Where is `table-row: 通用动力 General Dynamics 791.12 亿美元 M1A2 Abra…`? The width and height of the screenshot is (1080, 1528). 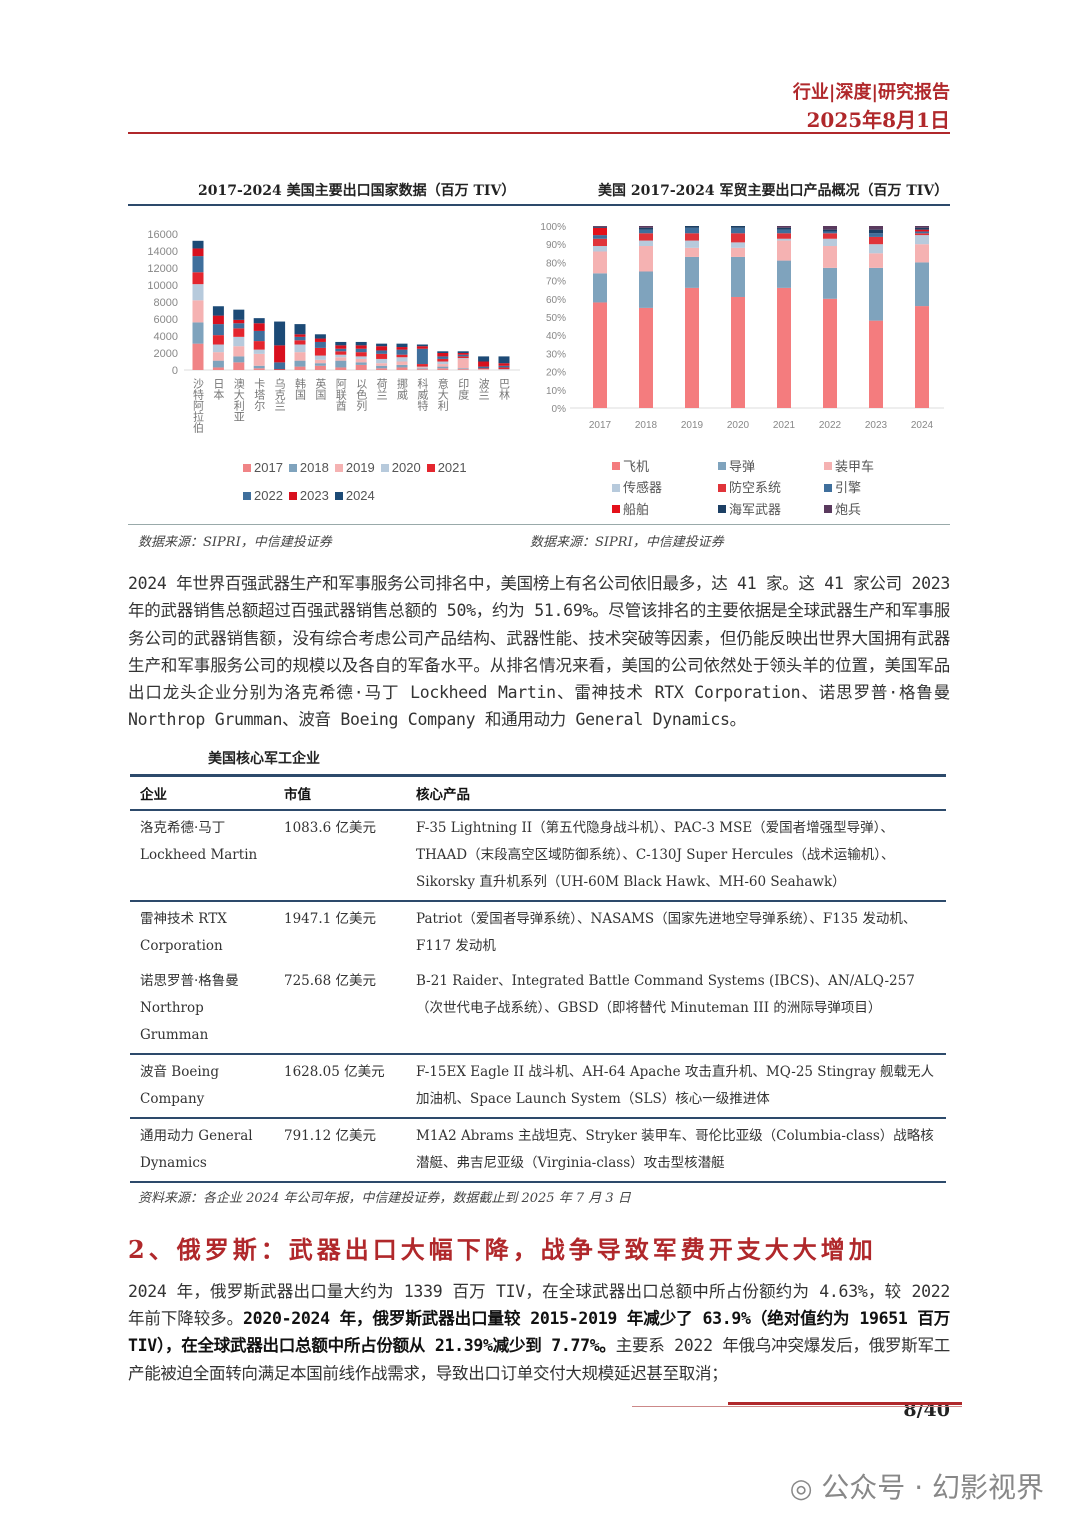
table-row: 通用动力 General Dynamics 791.12 亿美元 M1A2 Abra… is located at coordinates (538, 1149).